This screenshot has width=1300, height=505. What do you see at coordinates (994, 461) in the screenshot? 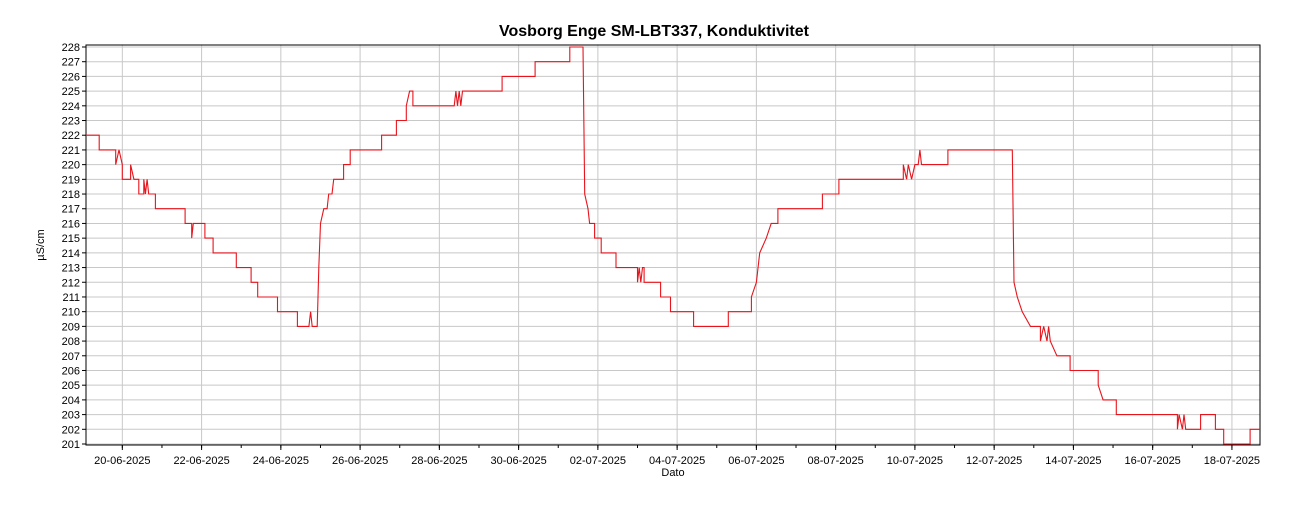
I see `x-tick-label: 12-07-2025` at bounding box center [994, 461].